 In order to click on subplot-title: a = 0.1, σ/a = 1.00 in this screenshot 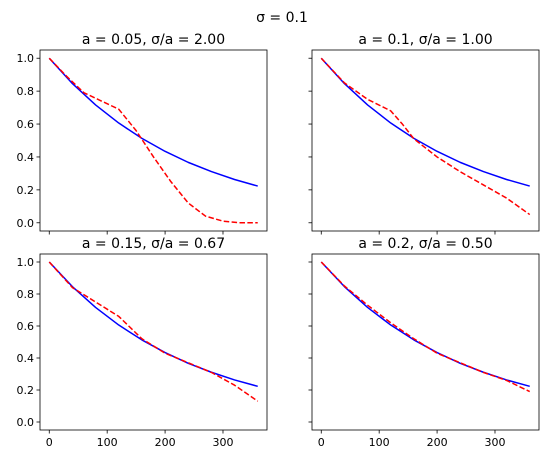, I will do `click(425, 40)`.